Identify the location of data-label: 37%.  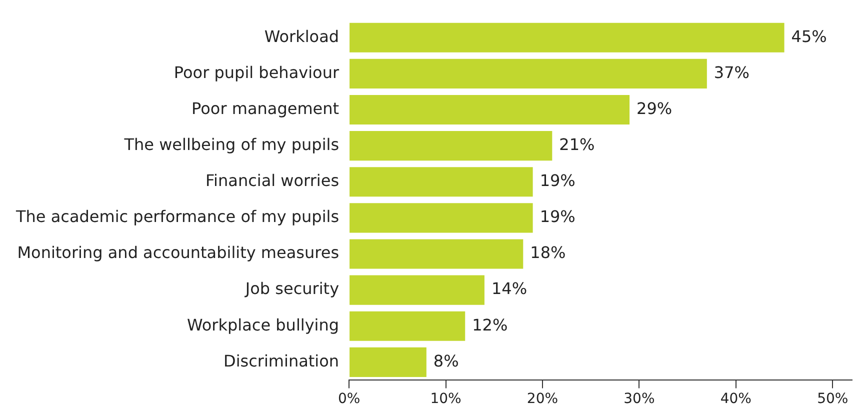
(732, 72).